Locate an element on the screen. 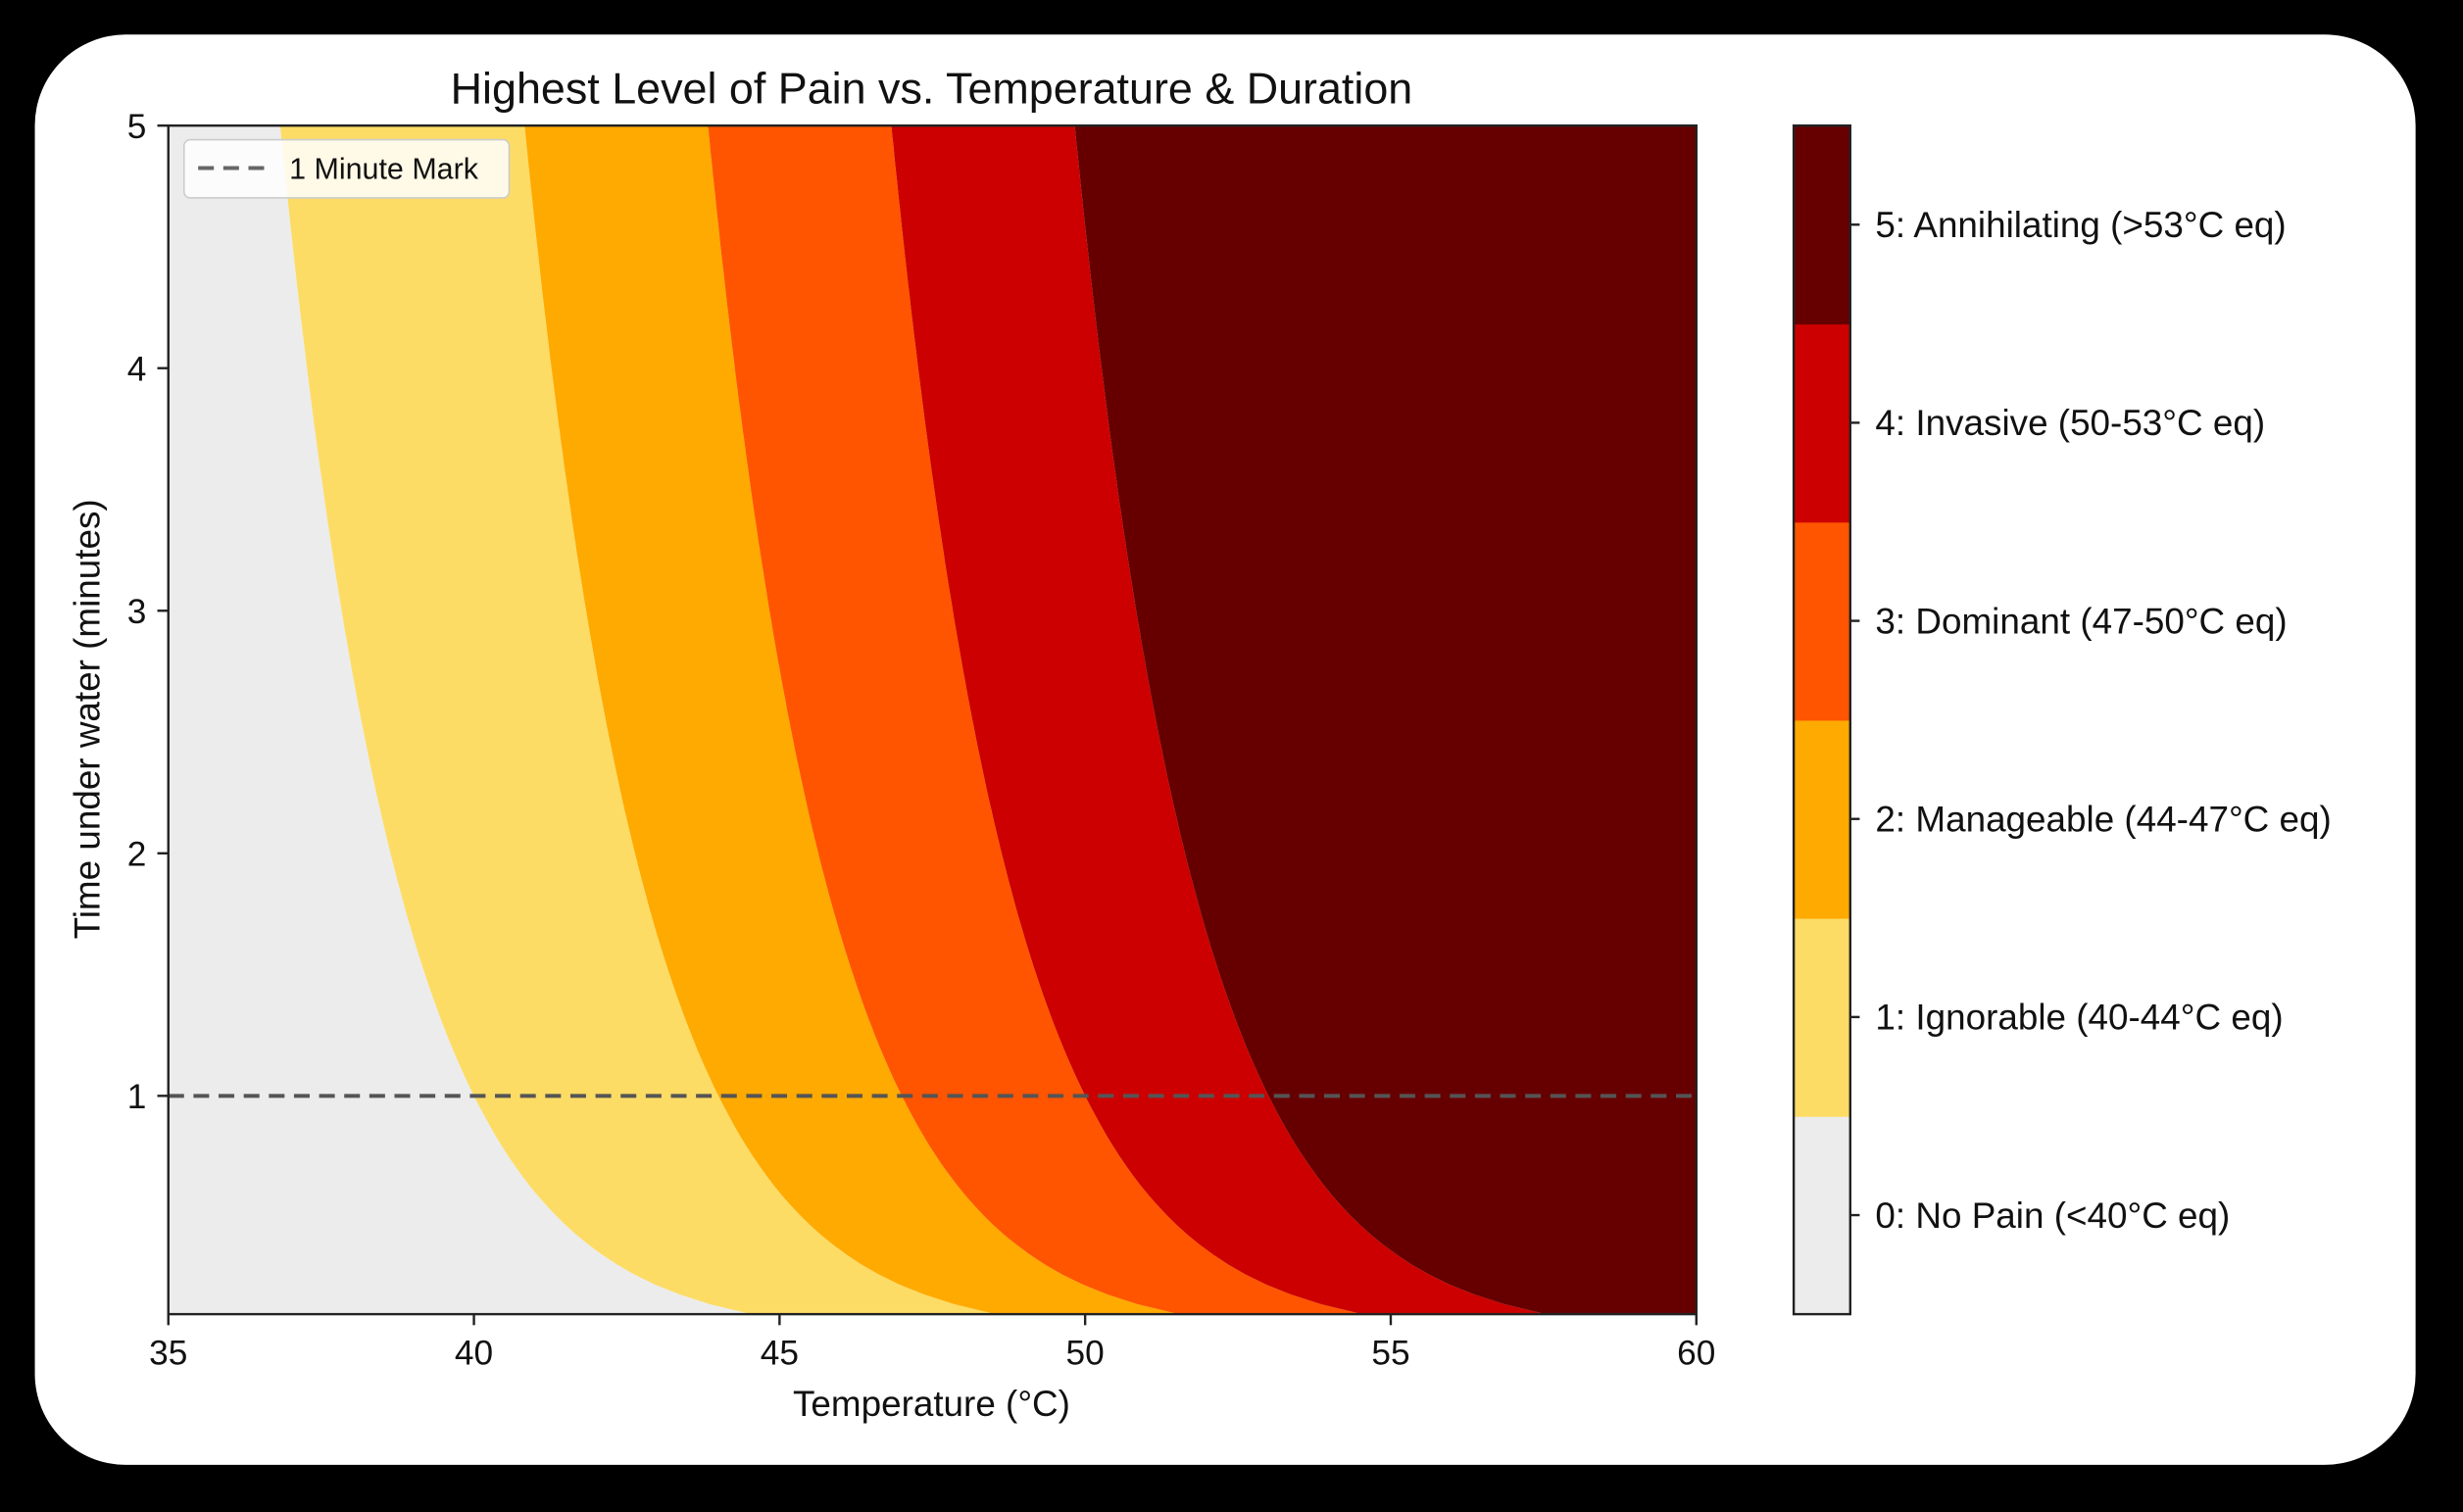 This screenshot has width=2463, height=1512. colorbar-label: 1: Ignorable (40-44°C eq) is located at coordinates (2079, 1018).